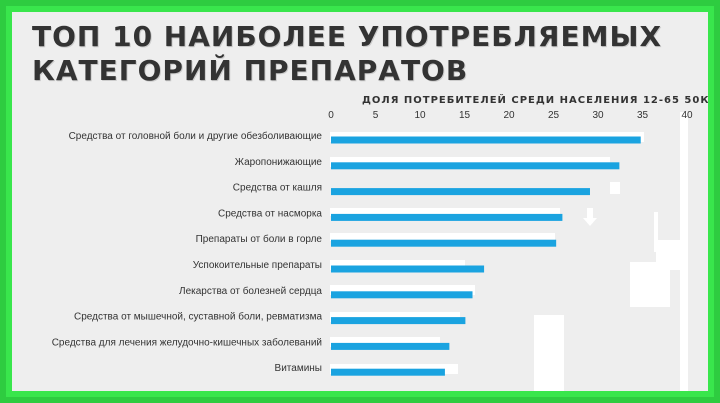 The image size is (720, 403). Describe the element at coordinates (554, 115) in the screenshot. I see `x-tick-label: 25` at that location.